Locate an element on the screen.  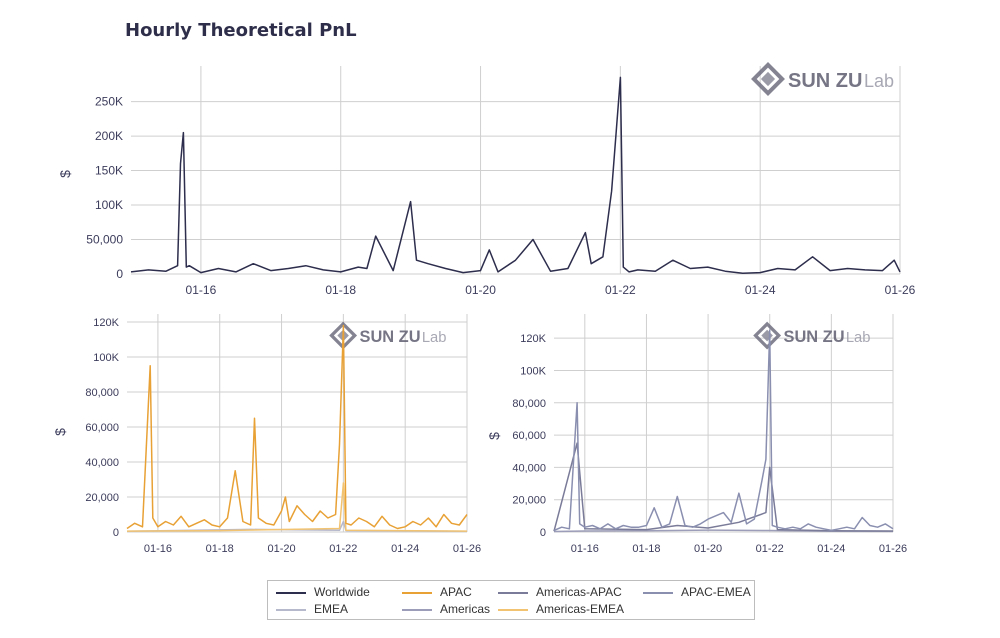
legend-label: APAC-EMEA is located at coordinates (716, 592).